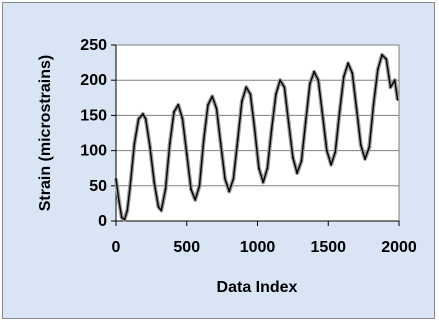 The height and width of the screenshot is (323, 439). What do you see at coordinates (328, 247) in the screenshot?
I see `x-tick-label: 1500` at bounding box center [328, 247].